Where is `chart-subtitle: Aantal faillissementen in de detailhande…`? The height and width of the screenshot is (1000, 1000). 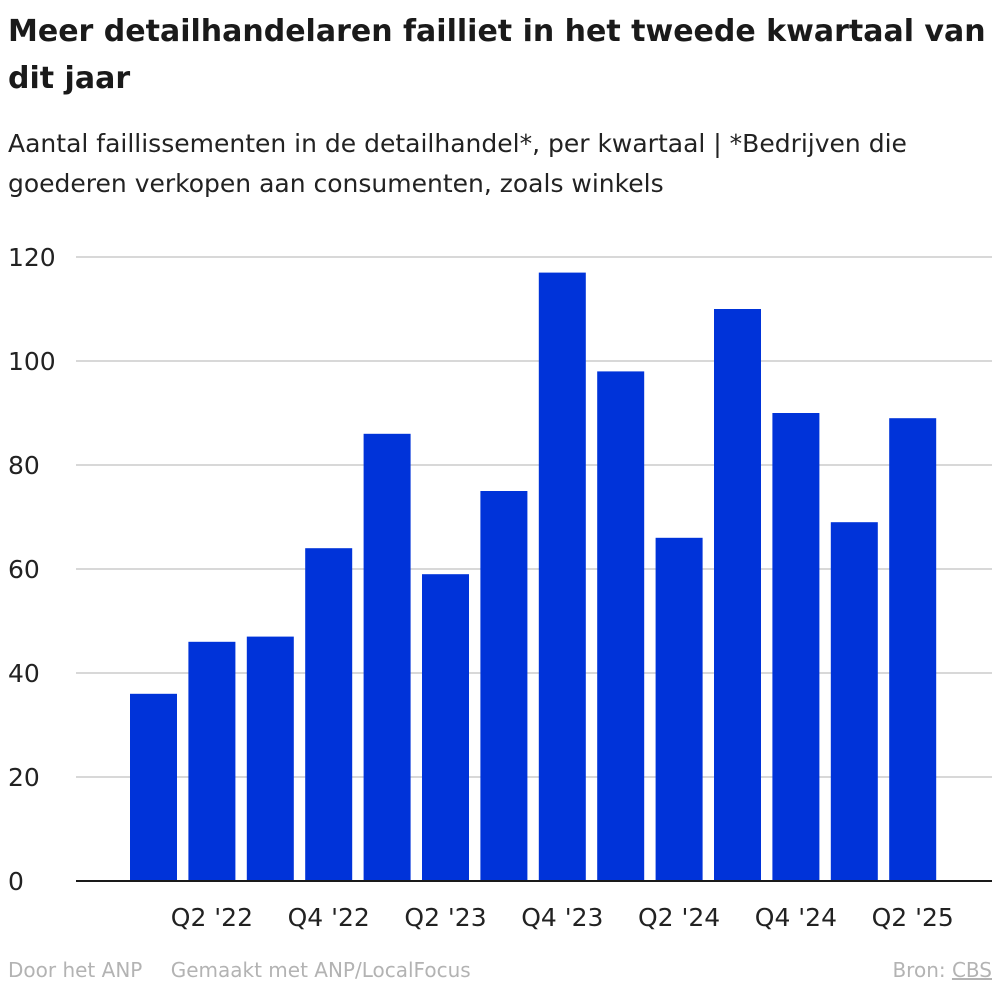 chart-subtitle: Aantal faillissementen in de detailhande… is located at coordinates (457, 163).